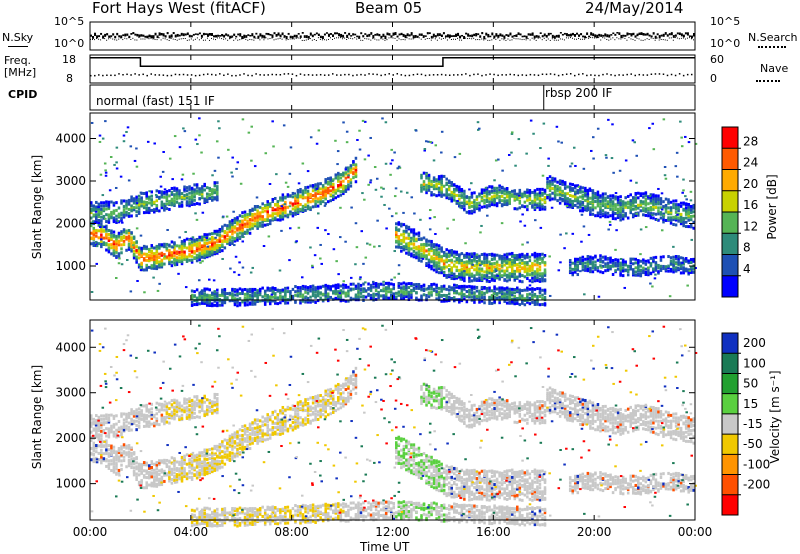 The width and height of the screenshot is (800, 554). What do you see at coordinates (768, 81) in the screenshot?
I see `nave-legend-line` at bounding box center [768, 81].